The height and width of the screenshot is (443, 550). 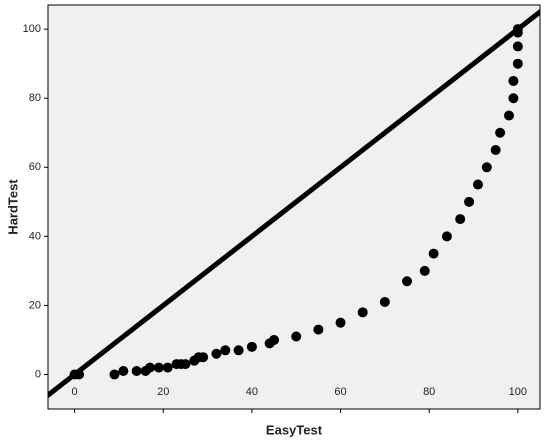 What do you see at coordinates (32, 29) in the screenshot?
I see `y-tick-label: 100` at bounding box center [32, 29].